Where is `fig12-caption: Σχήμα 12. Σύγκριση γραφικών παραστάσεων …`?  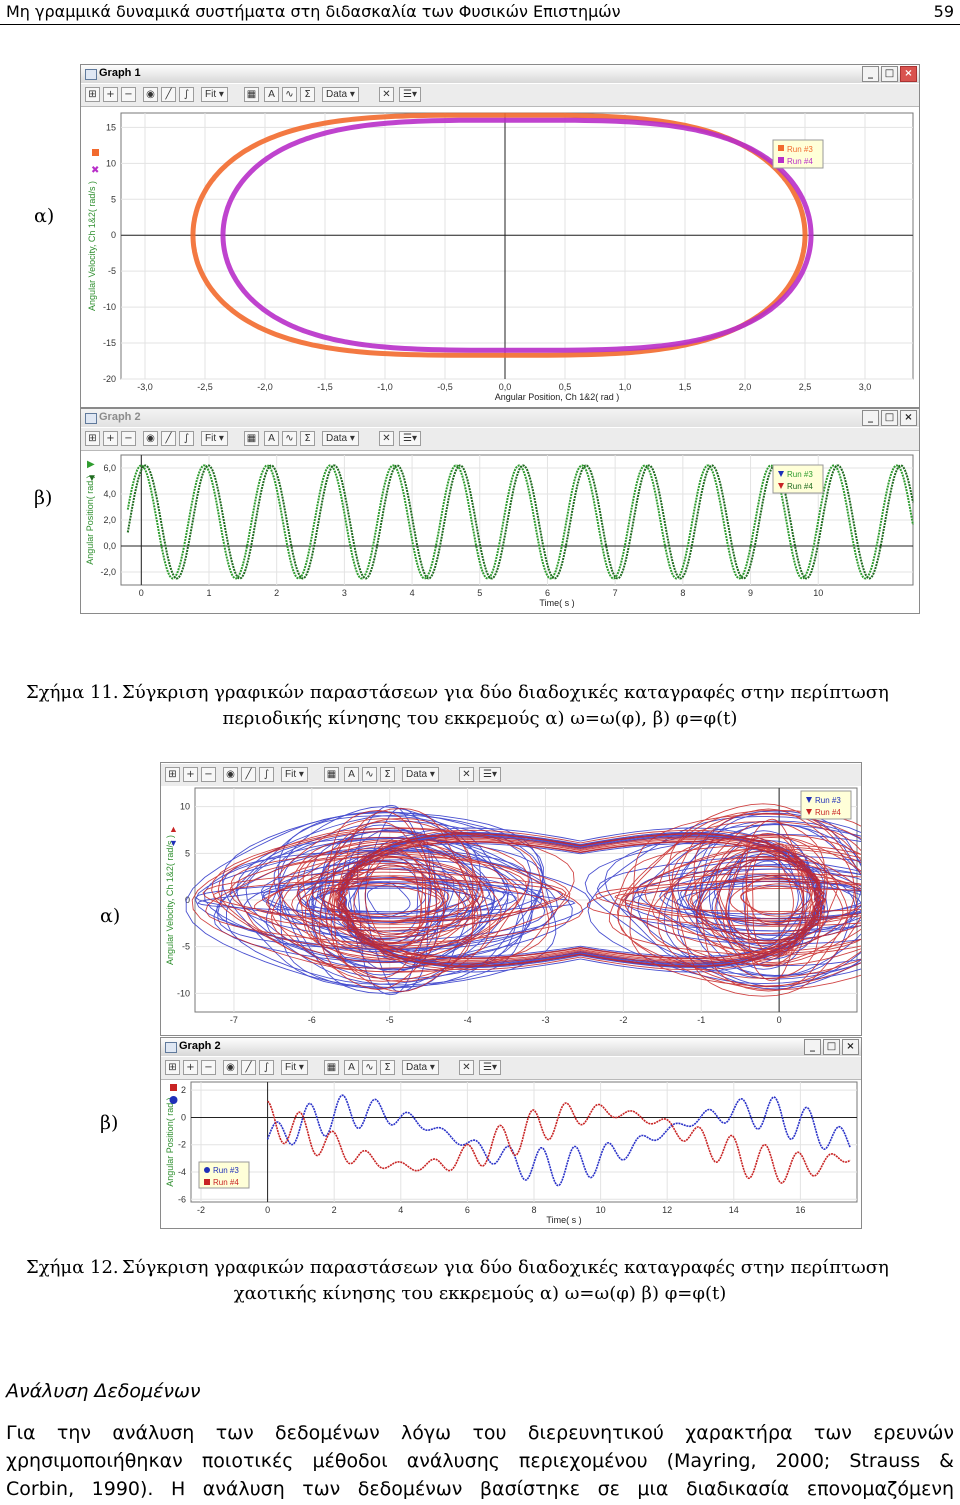
fig12-caption: Σχήμα 12. Σύγκριση γραφικών παραστάσεων … is located at coordinates (480, 1281).